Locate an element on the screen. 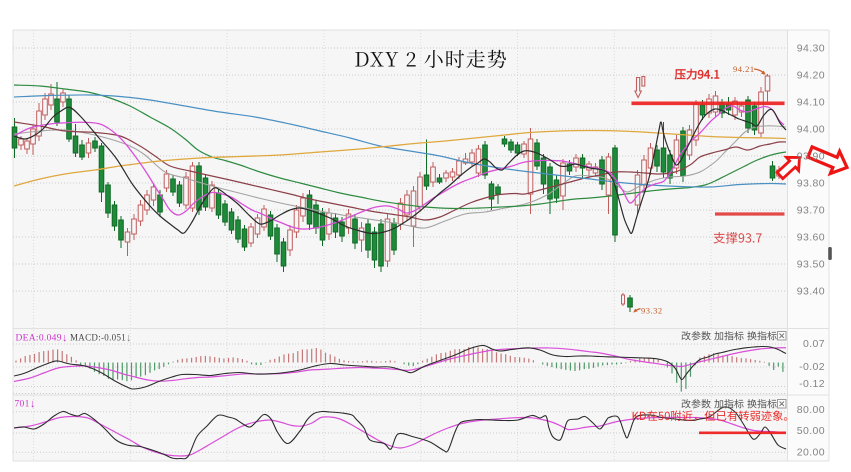 The width and height of the screenshot is (851, 472). svg-text: 93.90 is located at coordinates (811, 157).